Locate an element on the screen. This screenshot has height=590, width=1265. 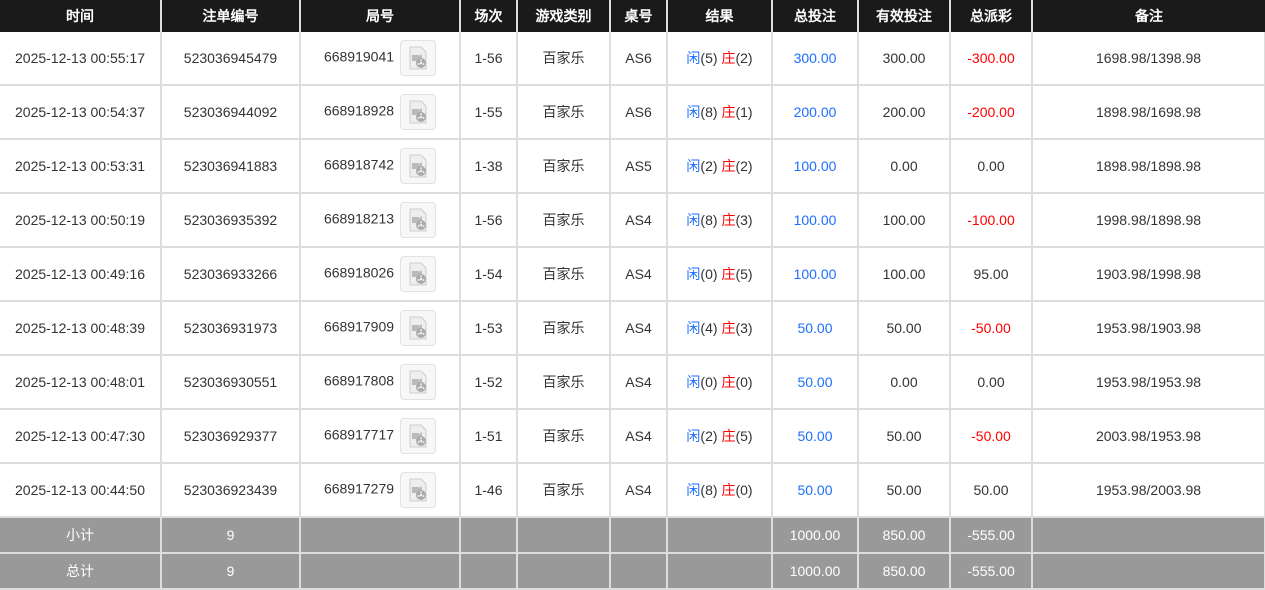
cell-bet-id: 523036930551 is located at coordinates (230, 382).